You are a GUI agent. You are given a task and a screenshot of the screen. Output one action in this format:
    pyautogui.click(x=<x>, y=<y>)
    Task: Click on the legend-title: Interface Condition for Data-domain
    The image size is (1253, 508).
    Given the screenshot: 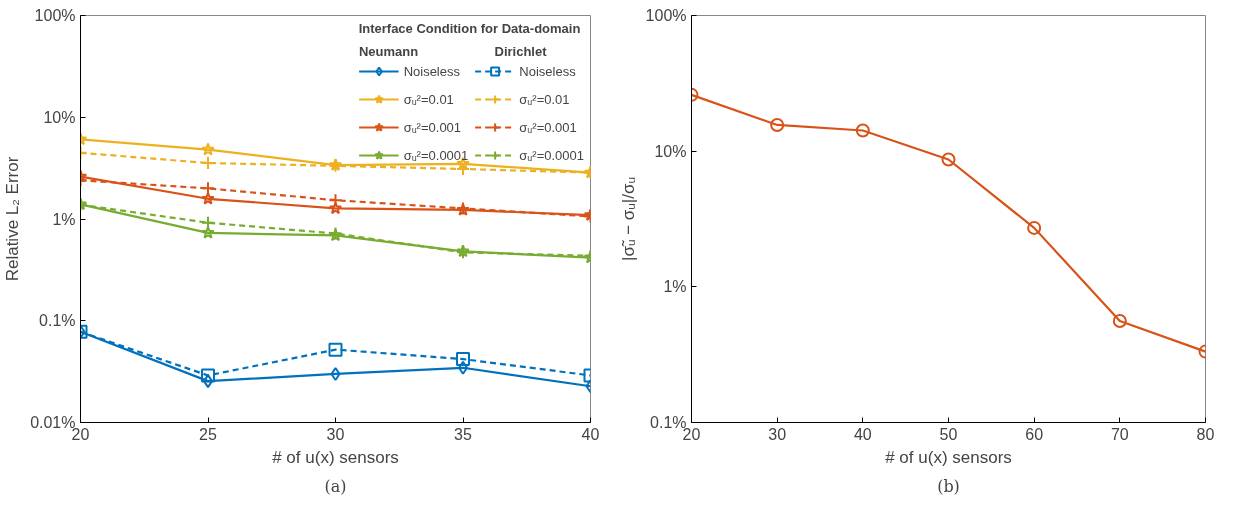 What is the action you would take?
    pyautogui.click(x=470, y=28)
    